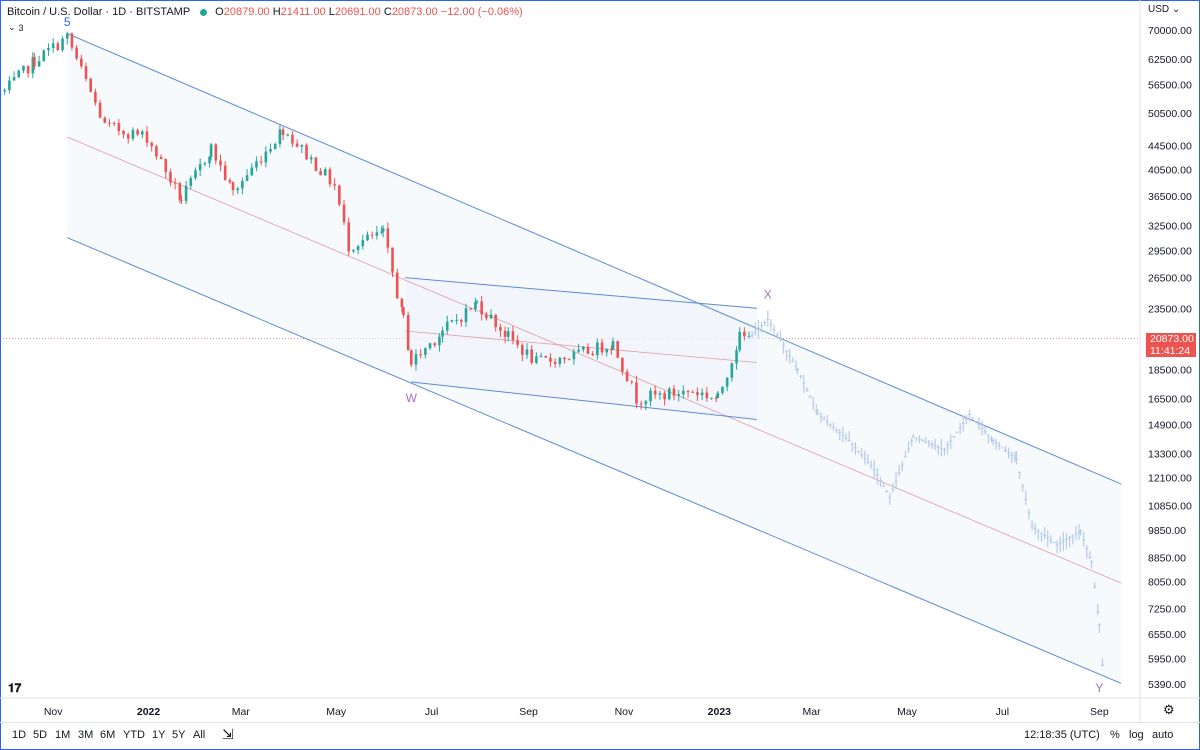 Image resolution: width=1200 pixels, height=750 pixels. I want to click on log-scale-button: log, so click(1136, 735).